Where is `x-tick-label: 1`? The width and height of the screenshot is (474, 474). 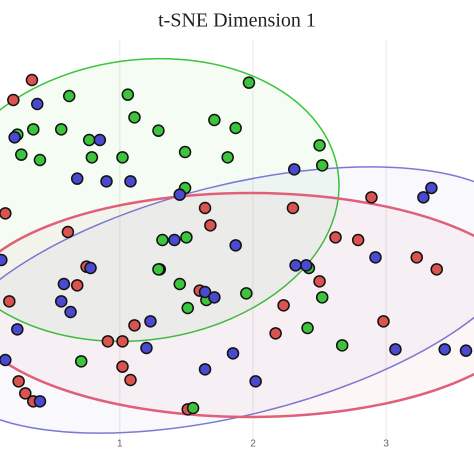 x-tick-label: 1 is located at coordinates (120, 444).